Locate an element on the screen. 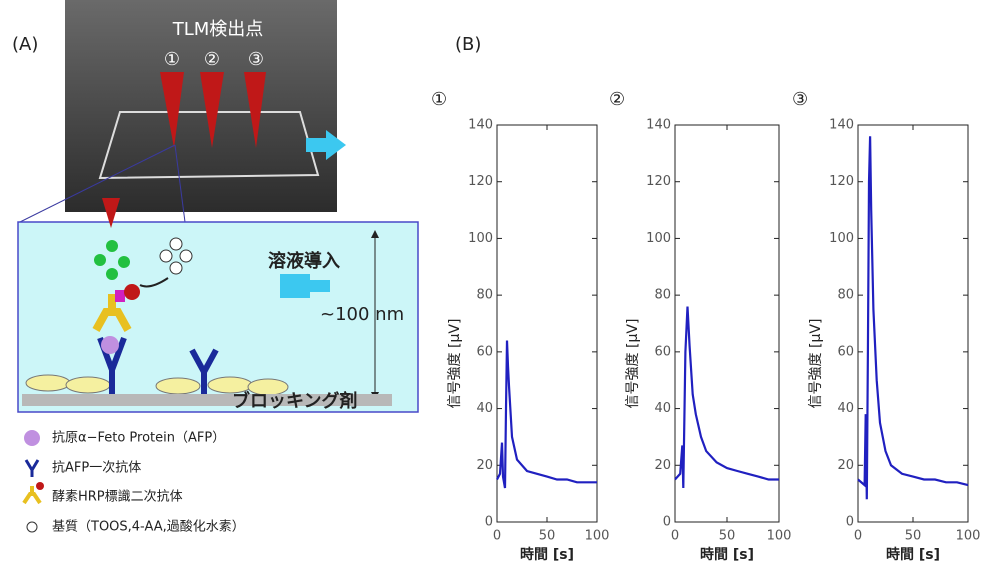 The image size is (986, 563). flow-label: 溶液導入 is located at coordinates (304, 261).